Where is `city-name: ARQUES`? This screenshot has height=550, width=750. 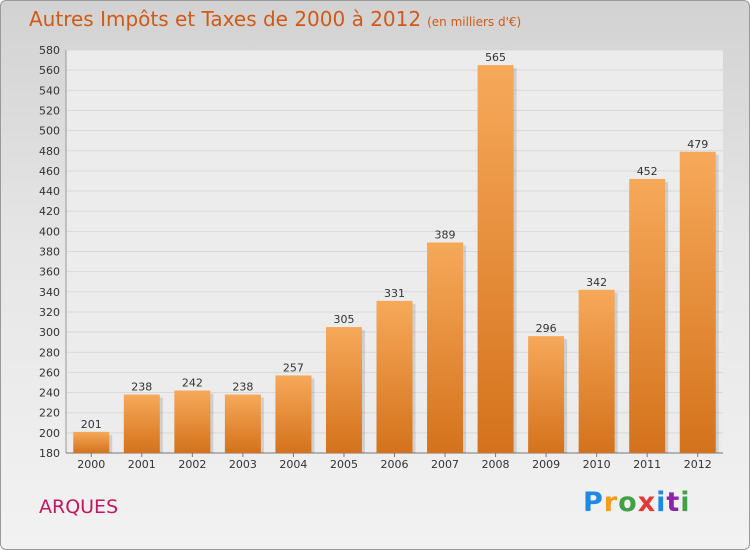
city-name: ARQUES is located at coordinates (79, 507).